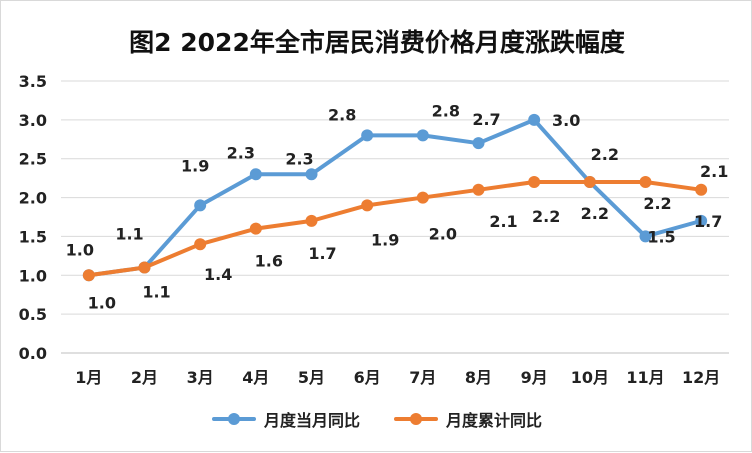  Describe the element at coordinates (397, 377) in the screenshot. I see `x-axis-ticks: 1月 2月 3月 4月 5月 6月 7月 8月 9月 10月 11月 12月` at that location.